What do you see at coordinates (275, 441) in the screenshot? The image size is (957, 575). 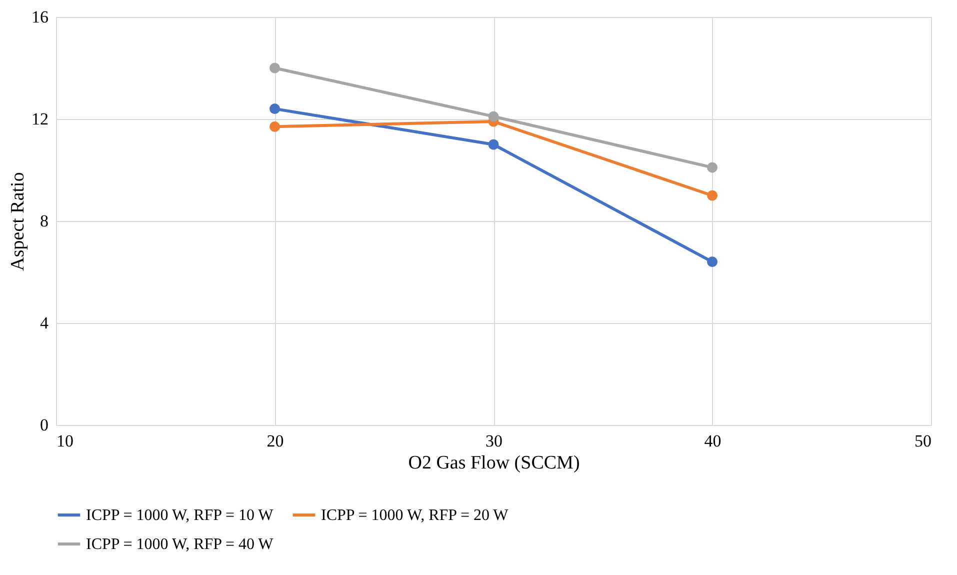 I see `x-tick-label: 20` at bounding box center [275, 441].